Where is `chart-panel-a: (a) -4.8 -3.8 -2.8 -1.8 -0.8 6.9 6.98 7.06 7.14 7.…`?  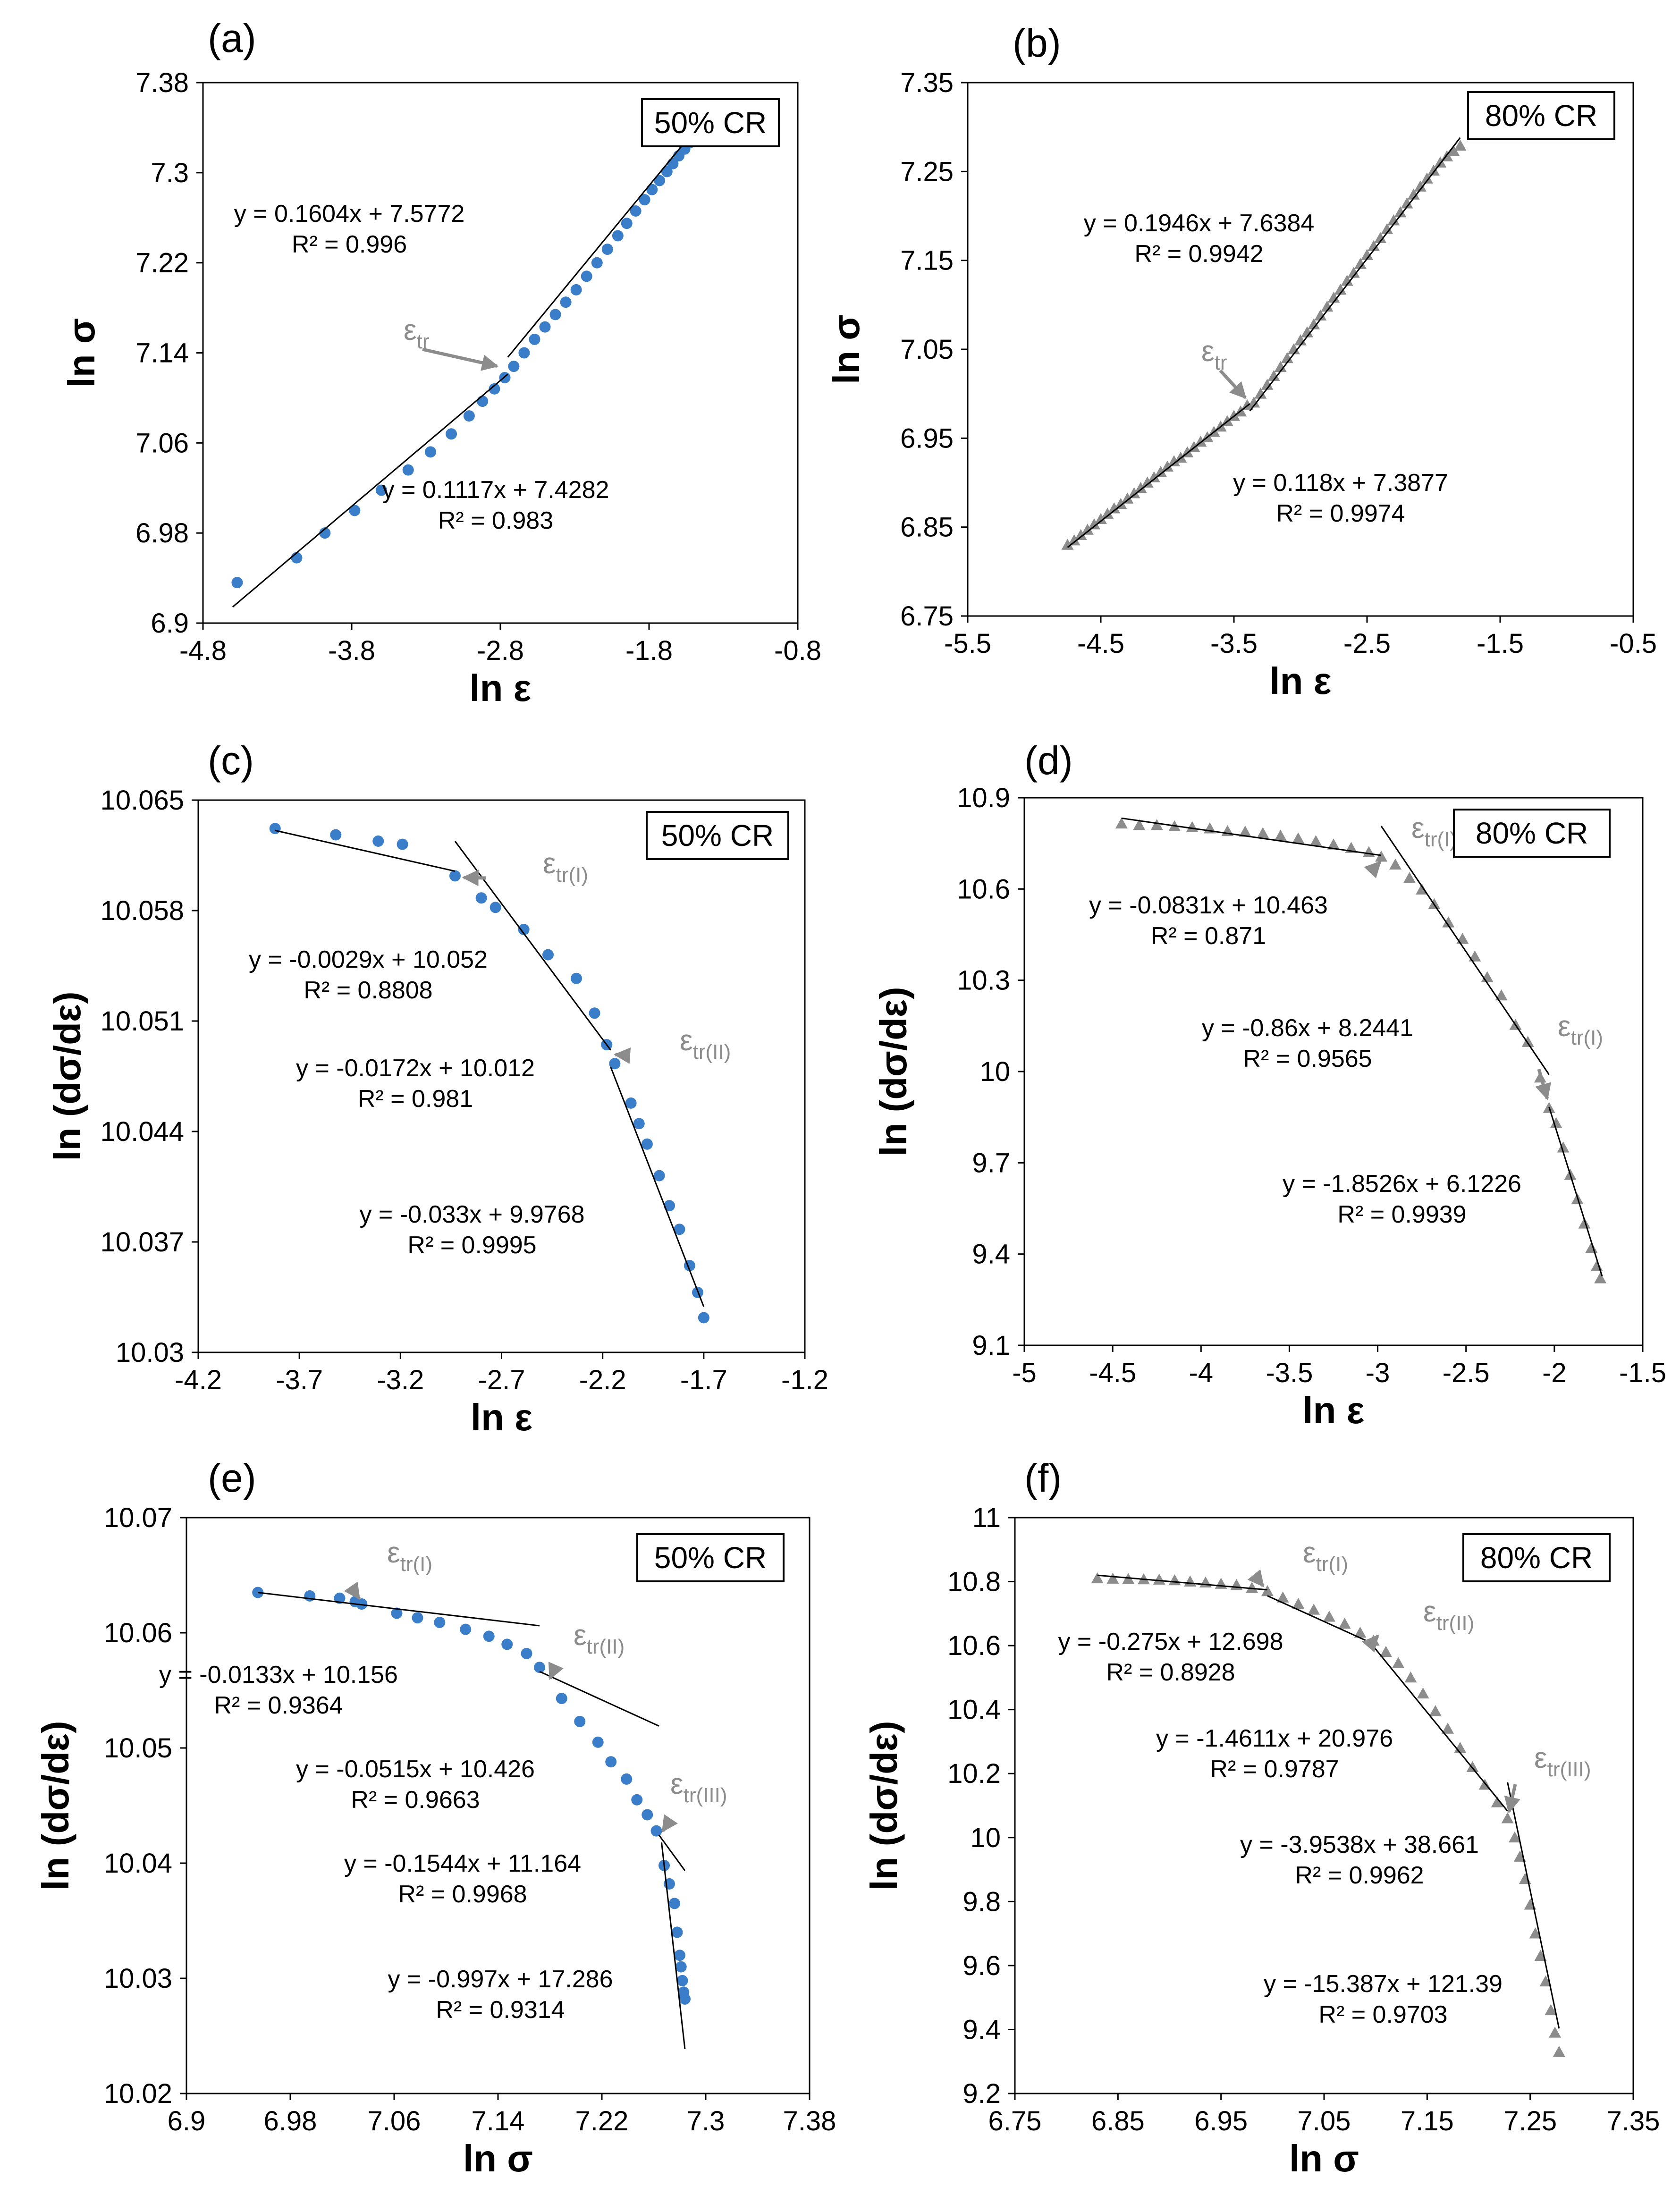
chart-panel-a: (a) -4.8 -3.8 -2.8 -1.8 -0.8 6.9 6.98 7.06 7.14 7.… is located at coordinates (440, 362).